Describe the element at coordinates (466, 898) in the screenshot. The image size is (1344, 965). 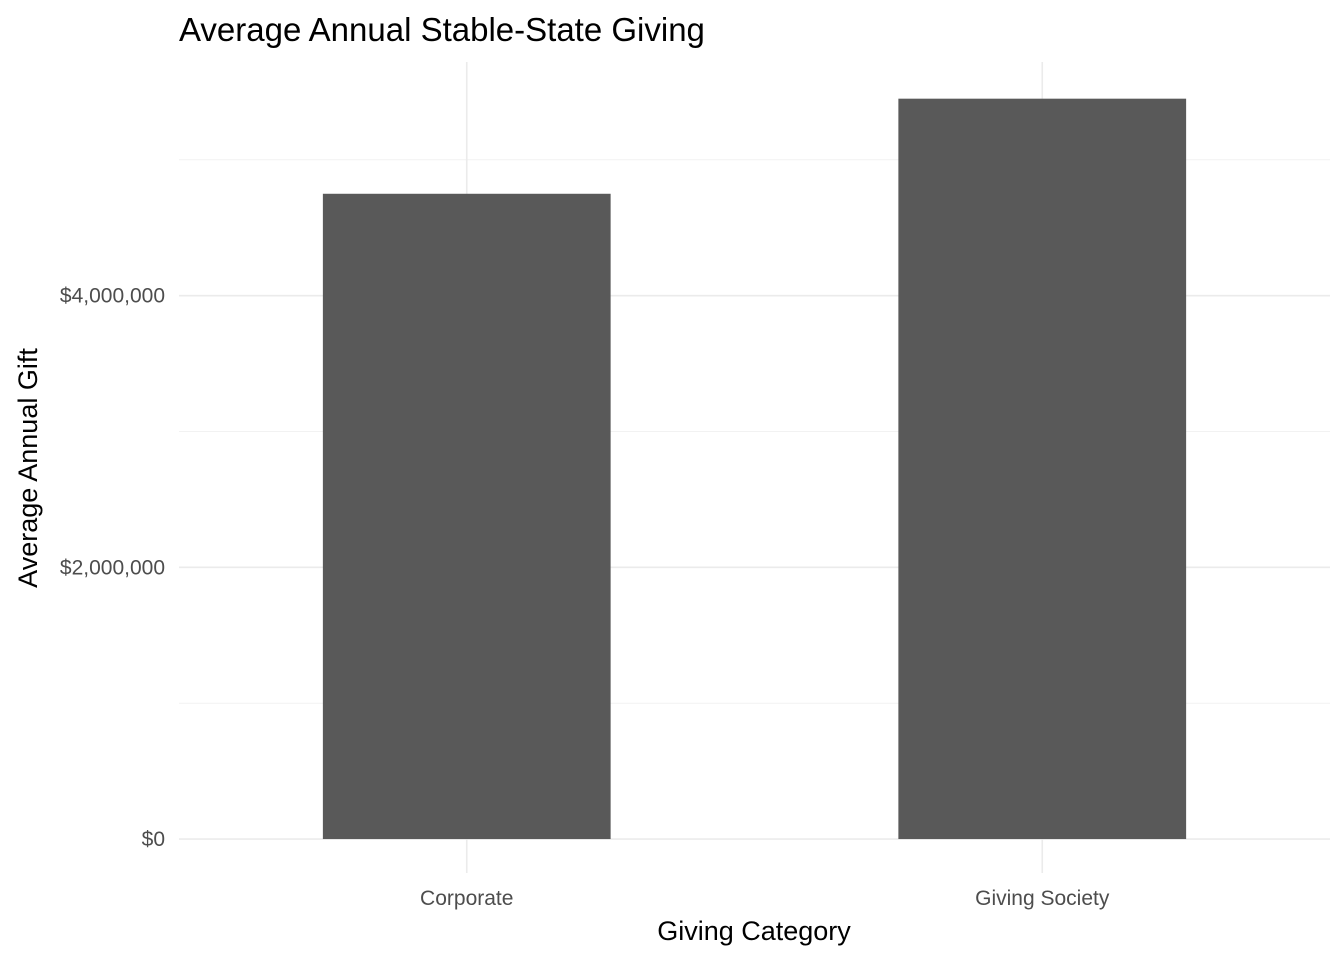
I see `x-tick-label: Corporate` at that location.